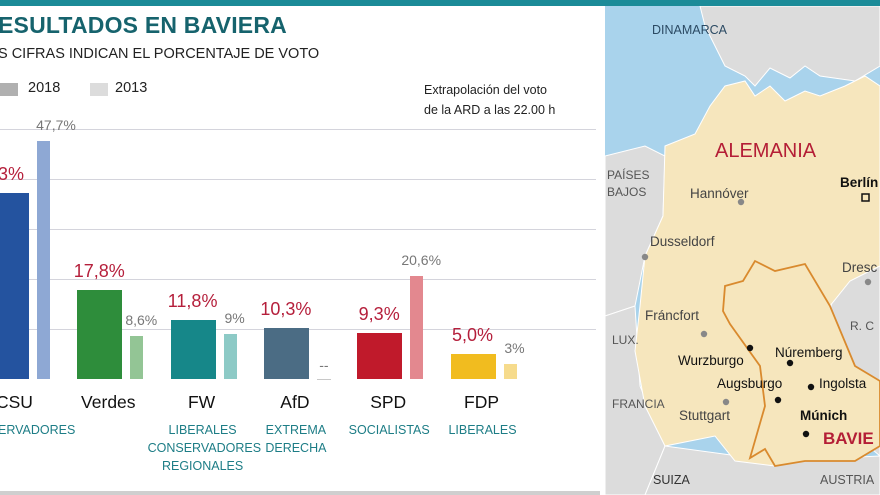 This screenshot has width=880, height=495. I want to click on legend-label-2018: 2018, so click(44, 88).